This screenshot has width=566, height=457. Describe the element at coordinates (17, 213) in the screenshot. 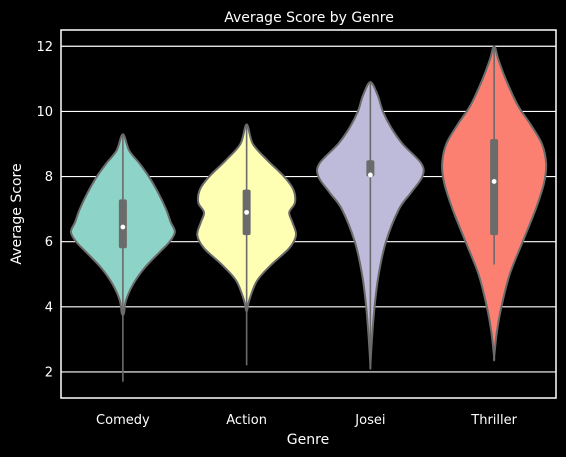

I see `y-axis-label: Average Score` at that location.